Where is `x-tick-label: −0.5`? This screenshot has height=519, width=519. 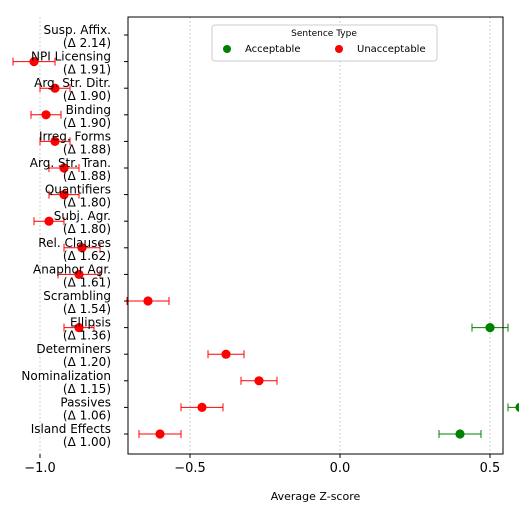
x-tick-label: −0.5 is located at coordinates (190, 468).